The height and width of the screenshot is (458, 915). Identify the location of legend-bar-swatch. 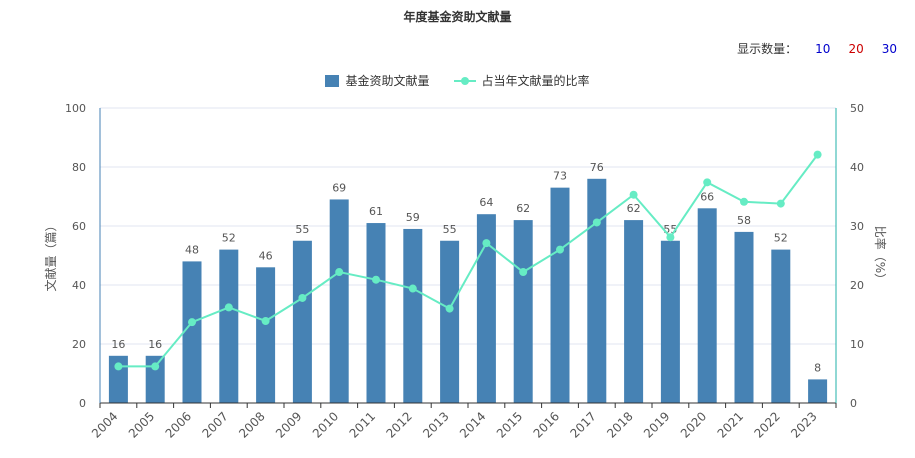
(332, 80).